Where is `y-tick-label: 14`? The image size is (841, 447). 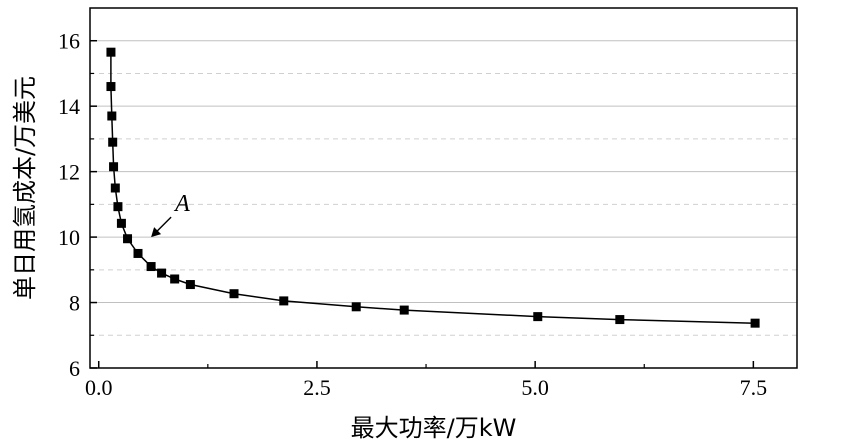
y-tick-label: 14 is located at coordinates (69, 106).